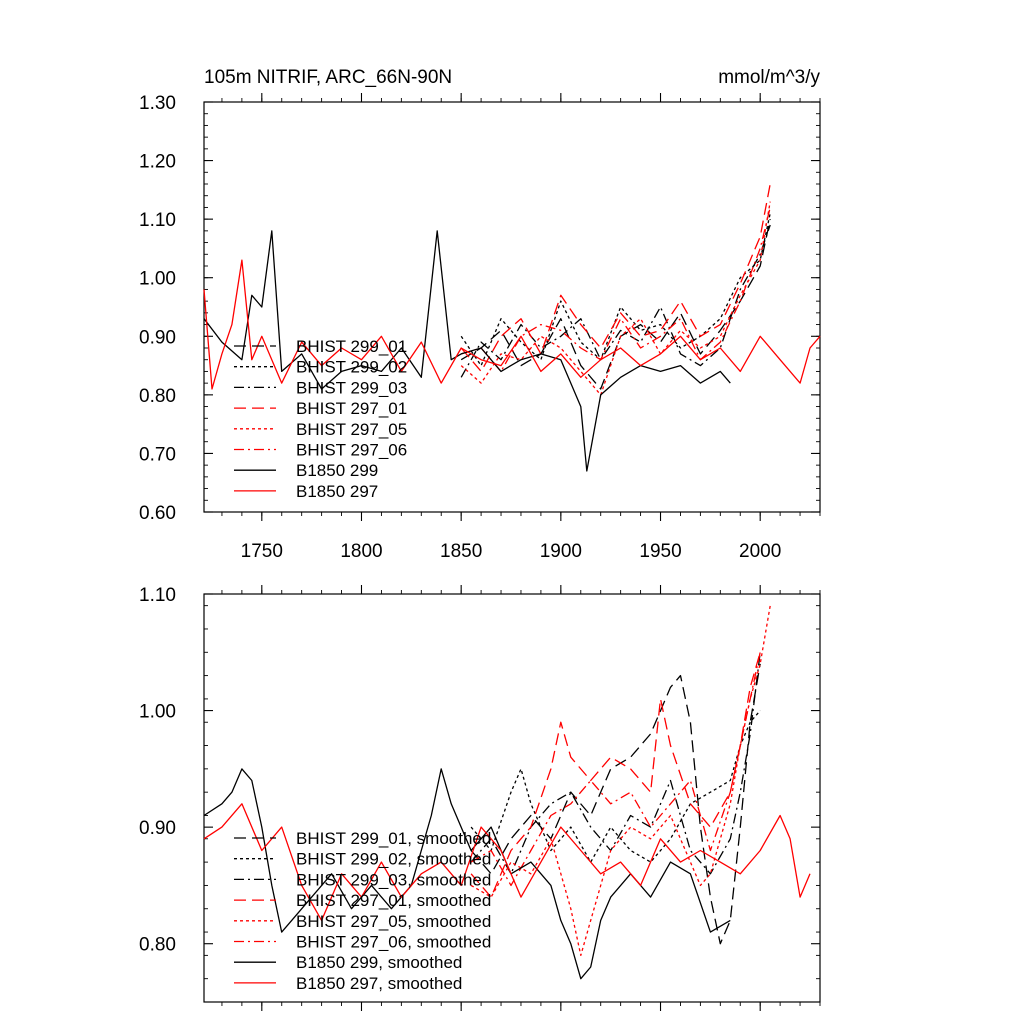 The image size is (1024, 1024). Describe the element at coordinates (660, 551) in the screenshot. I see `x-tick-label: 1950` at that location.